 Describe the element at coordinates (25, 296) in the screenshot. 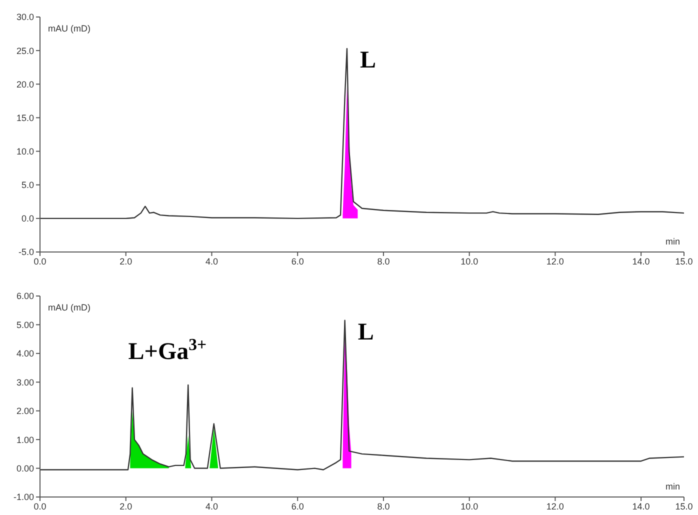

I see `y-tick-label: 6.00` at that location.